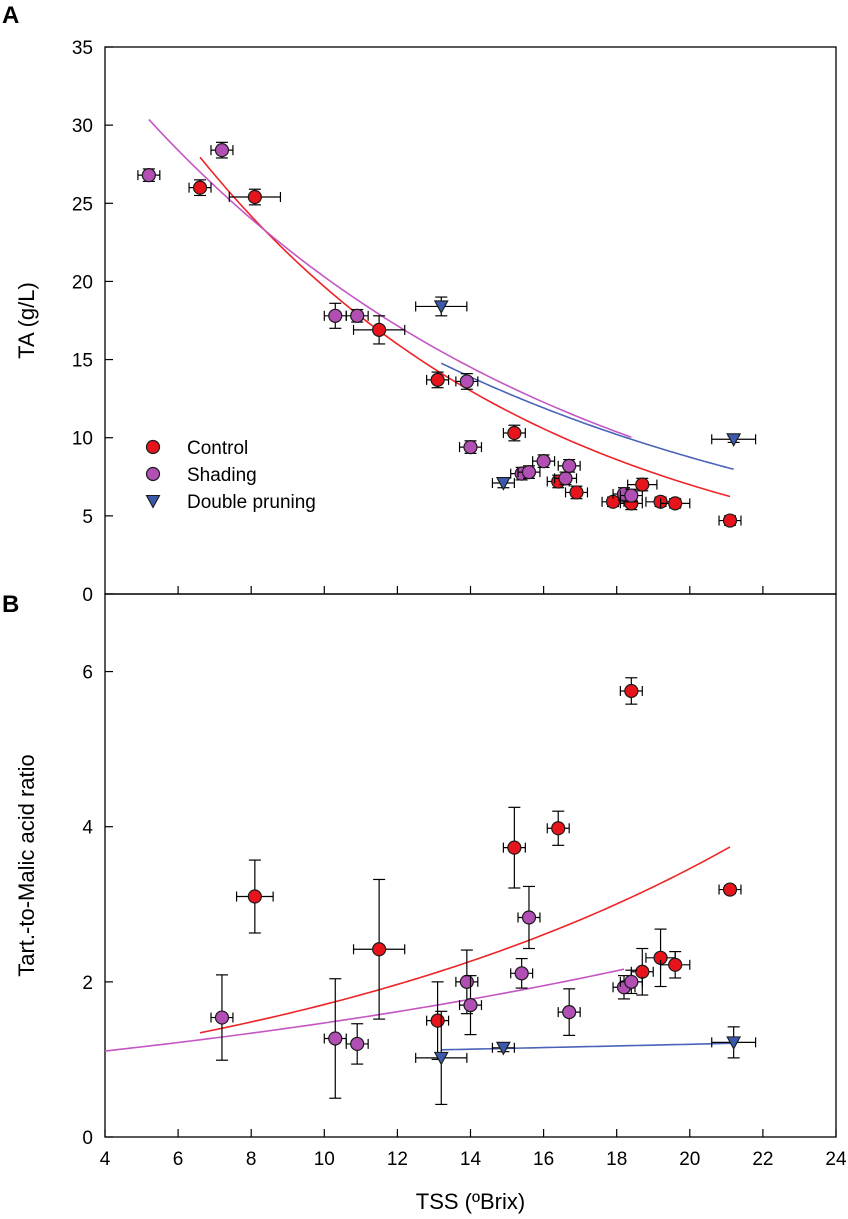  I want to click on x-tick-label: 18, so click(616, 1159).